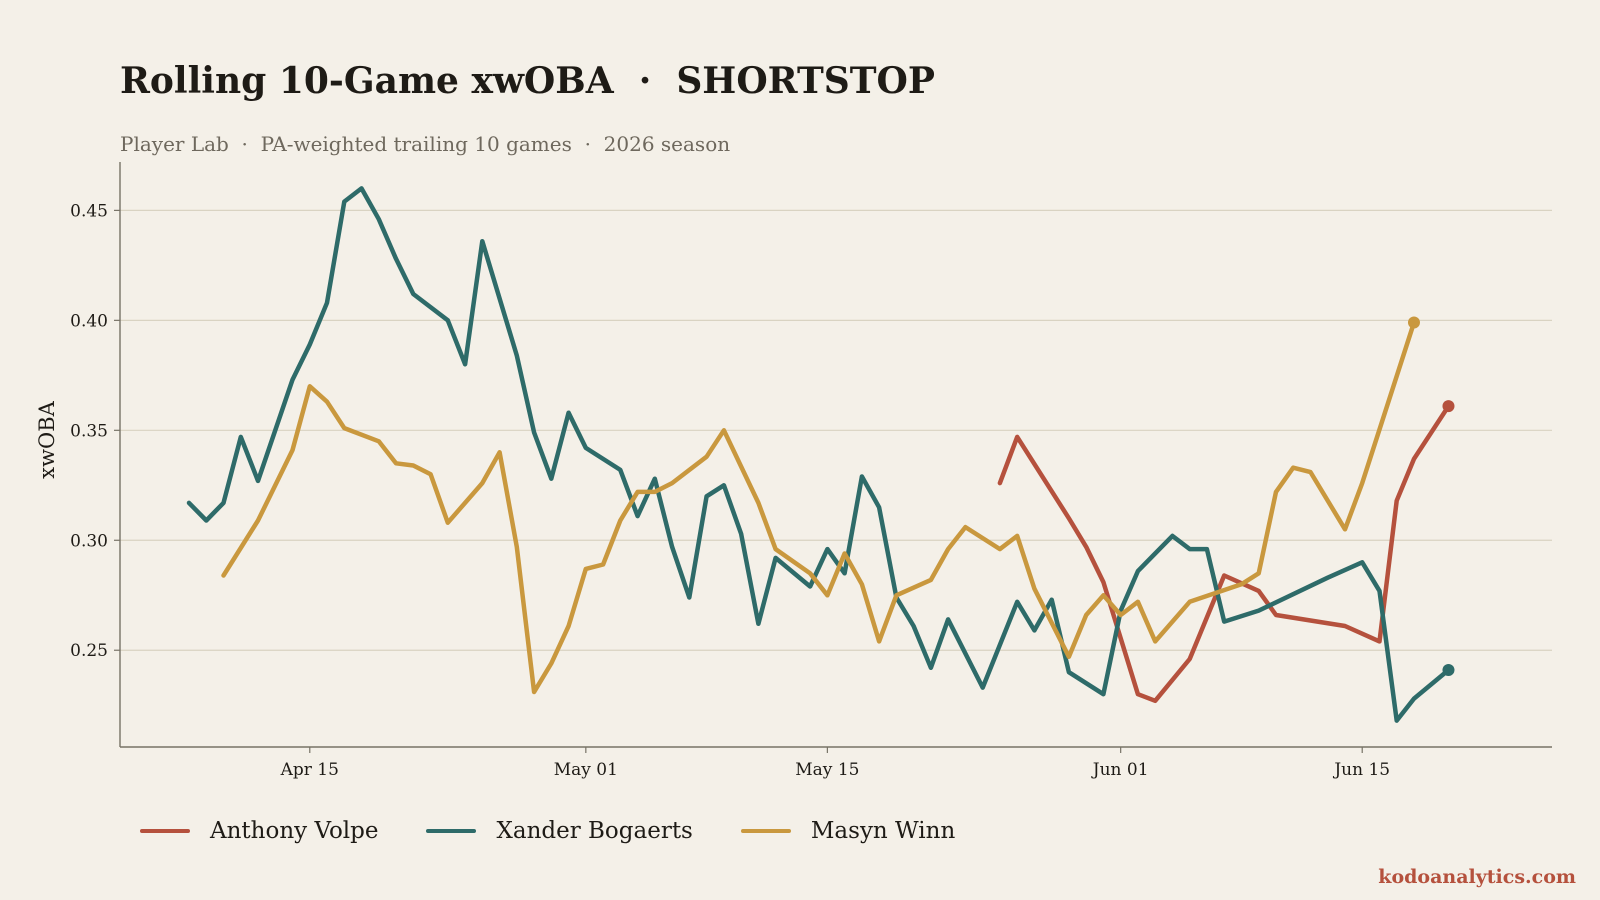 Image resolution: width=1600 pixels, height=900 pixels. I want to click on endpoint-marker-anthony-volpe, so click(1448, 406).